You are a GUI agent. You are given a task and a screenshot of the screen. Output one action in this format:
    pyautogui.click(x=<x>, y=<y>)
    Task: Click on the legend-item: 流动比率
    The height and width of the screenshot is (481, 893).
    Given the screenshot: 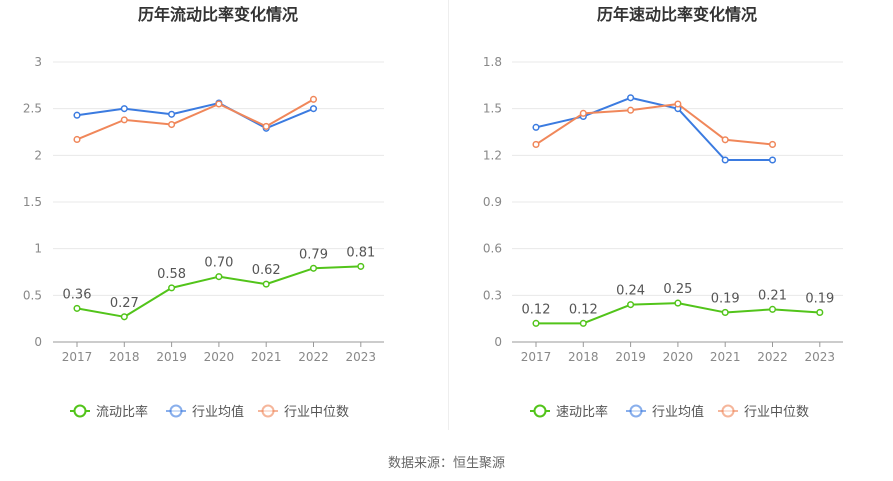 What is the action you would take?
    pyautogui.click(x=109, y=412)
    